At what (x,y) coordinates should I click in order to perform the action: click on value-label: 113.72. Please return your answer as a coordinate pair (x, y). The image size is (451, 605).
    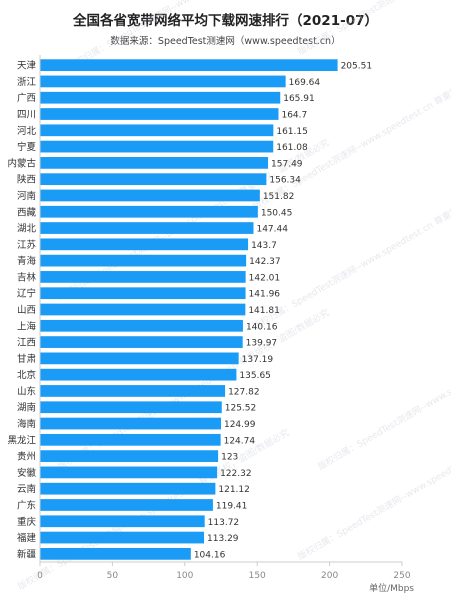
    Looking at the image, I should click on (224, 523).